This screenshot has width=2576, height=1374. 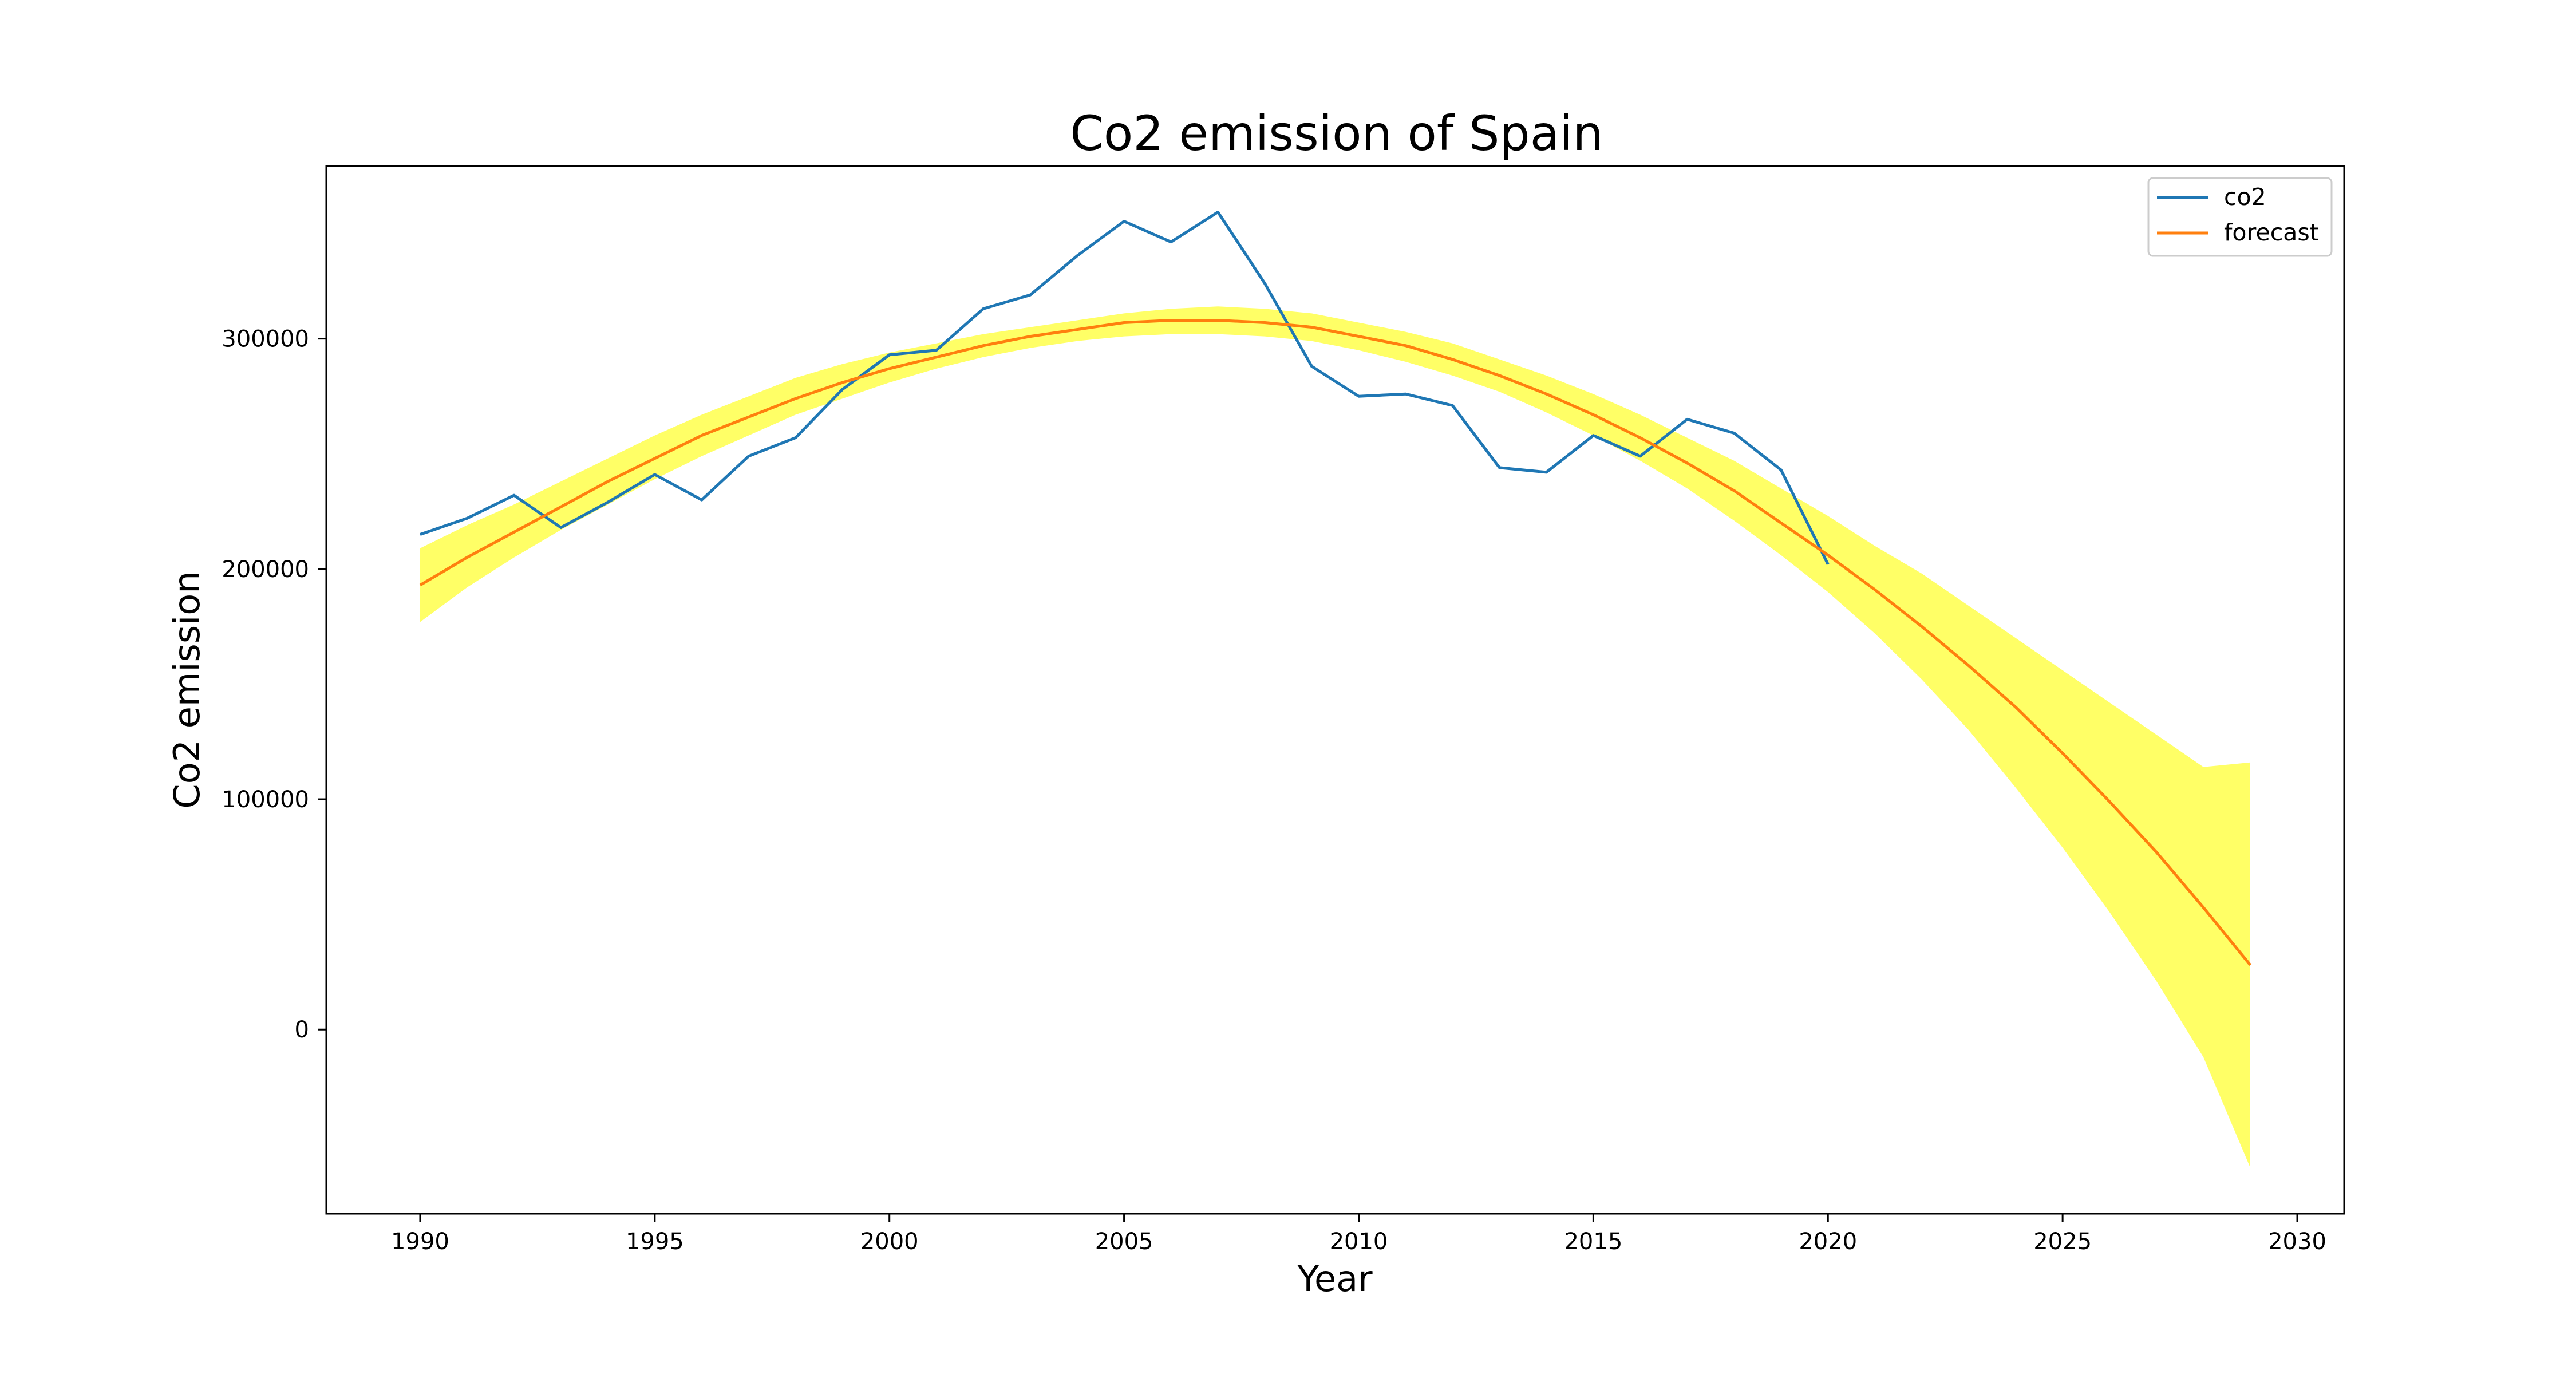 I want to click on x-tick-label: 2010, so click(x=1359, y=1242).